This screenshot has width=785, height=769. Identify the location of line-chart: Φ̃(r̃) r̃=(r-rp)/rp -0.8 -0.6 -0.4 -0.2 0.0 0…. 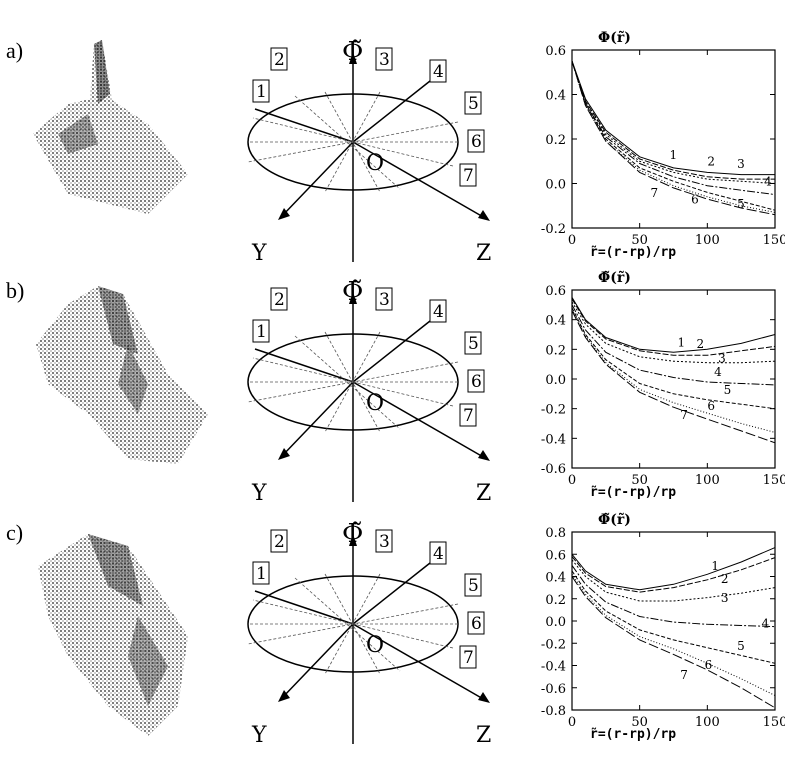
(652, 631).